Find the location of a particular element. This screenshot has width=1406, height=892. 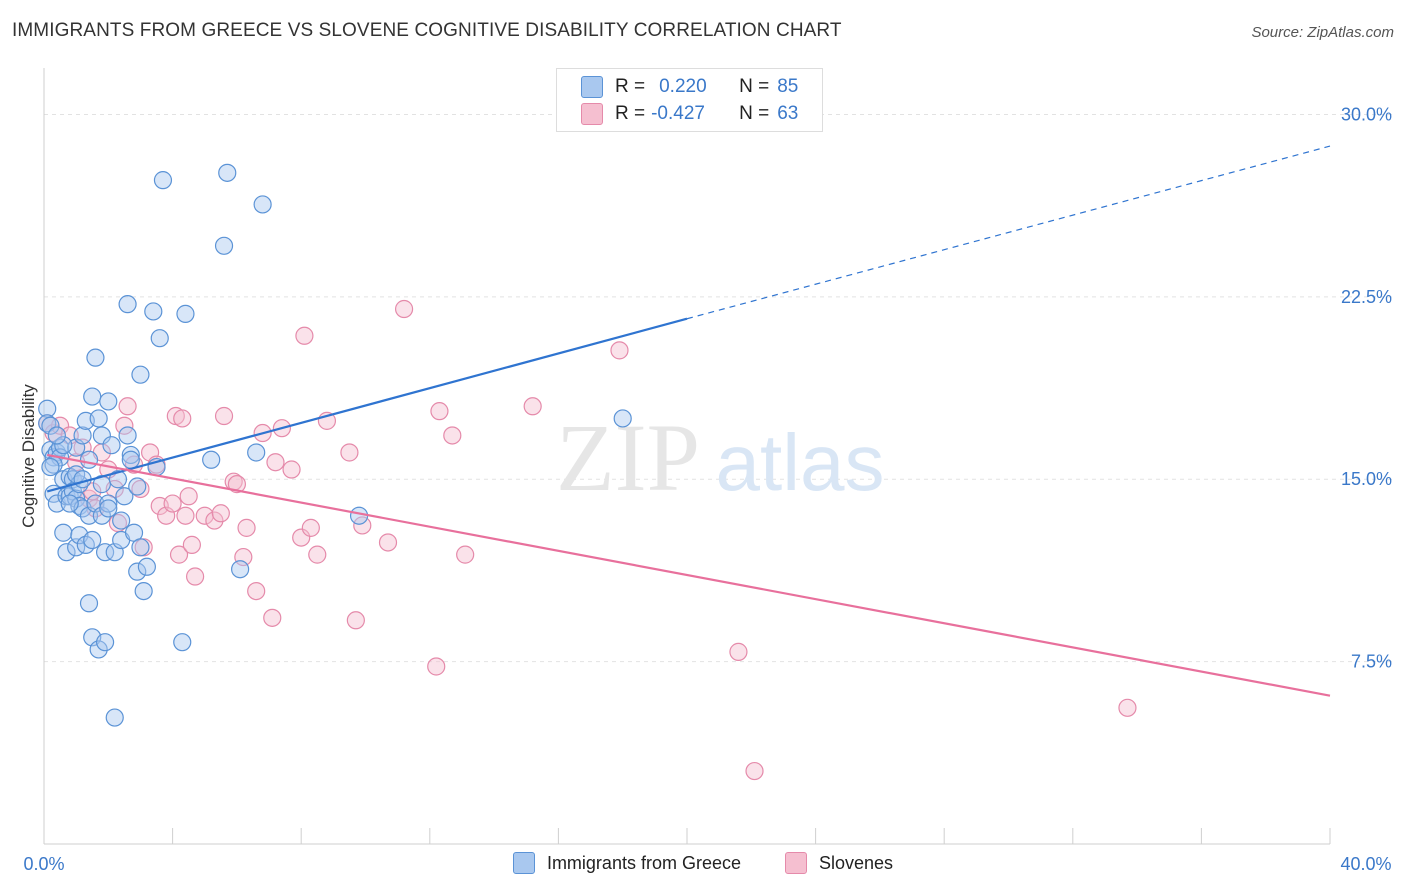

bottom-legend-swatch-blue is located at coordinates (523, 863).